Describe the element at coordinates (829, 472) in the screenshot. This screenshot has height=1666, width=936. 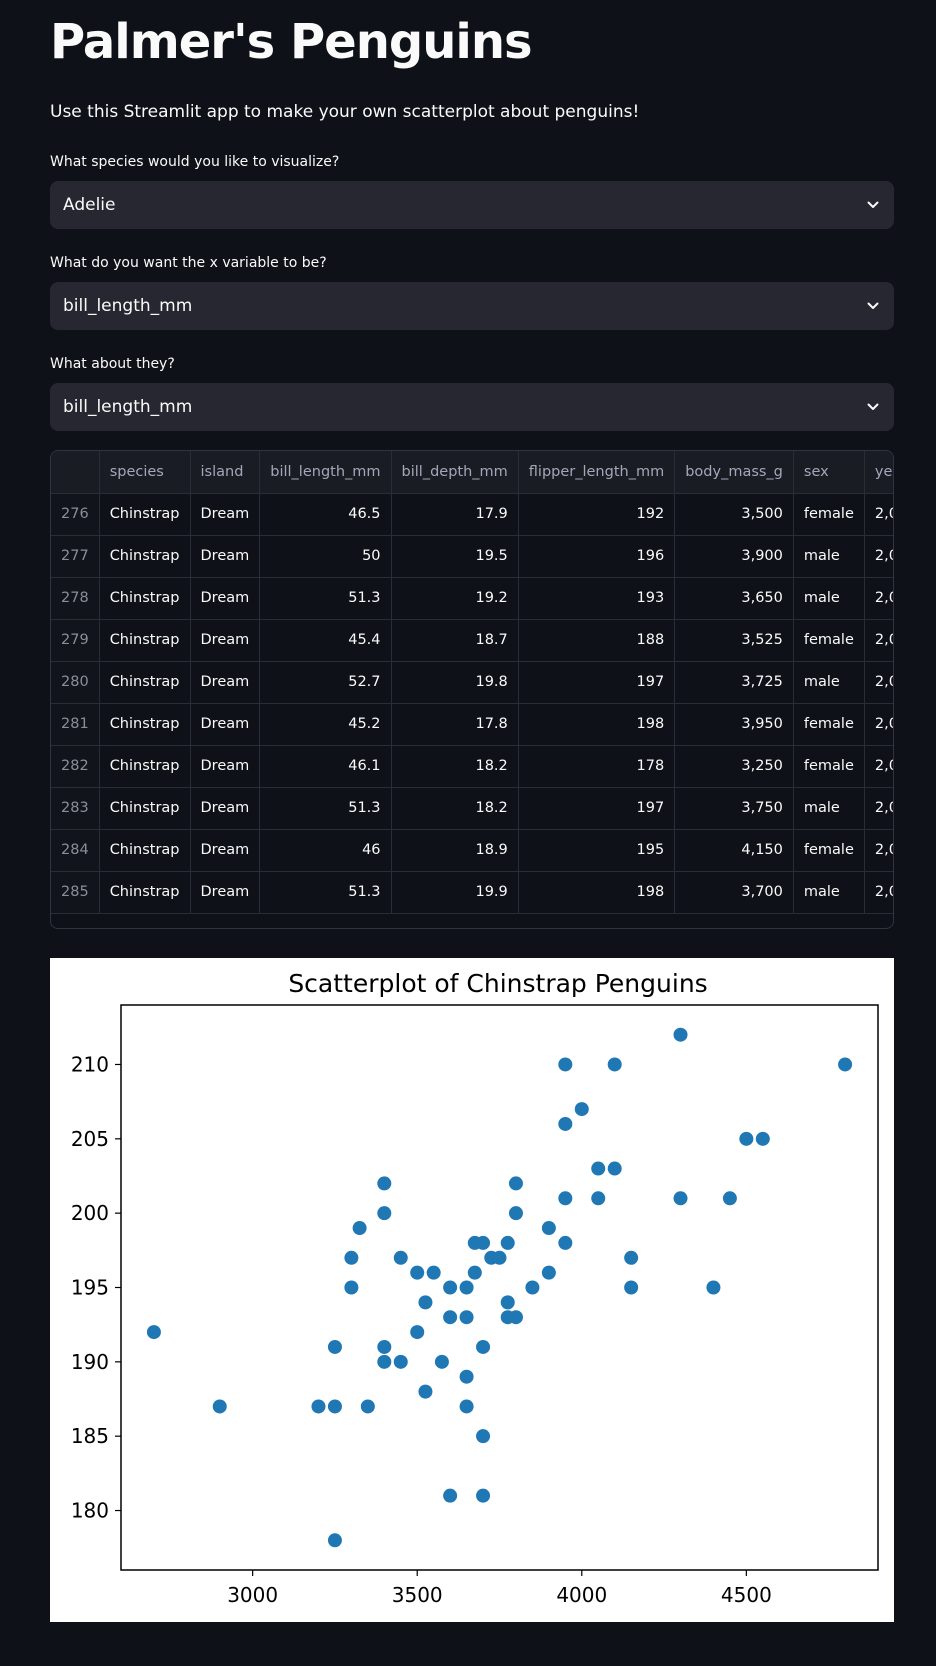
I see `column-sex-header: sex` at that location.